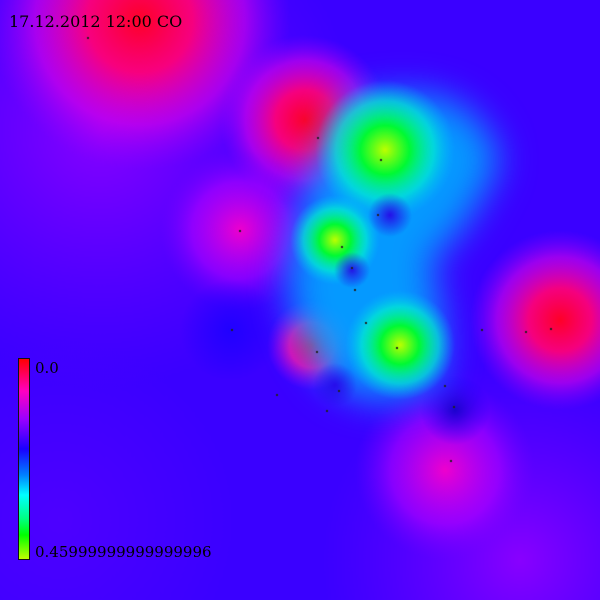  I want to click on map-title: 17.12.2012 12:00 CO, so click(96, 21).